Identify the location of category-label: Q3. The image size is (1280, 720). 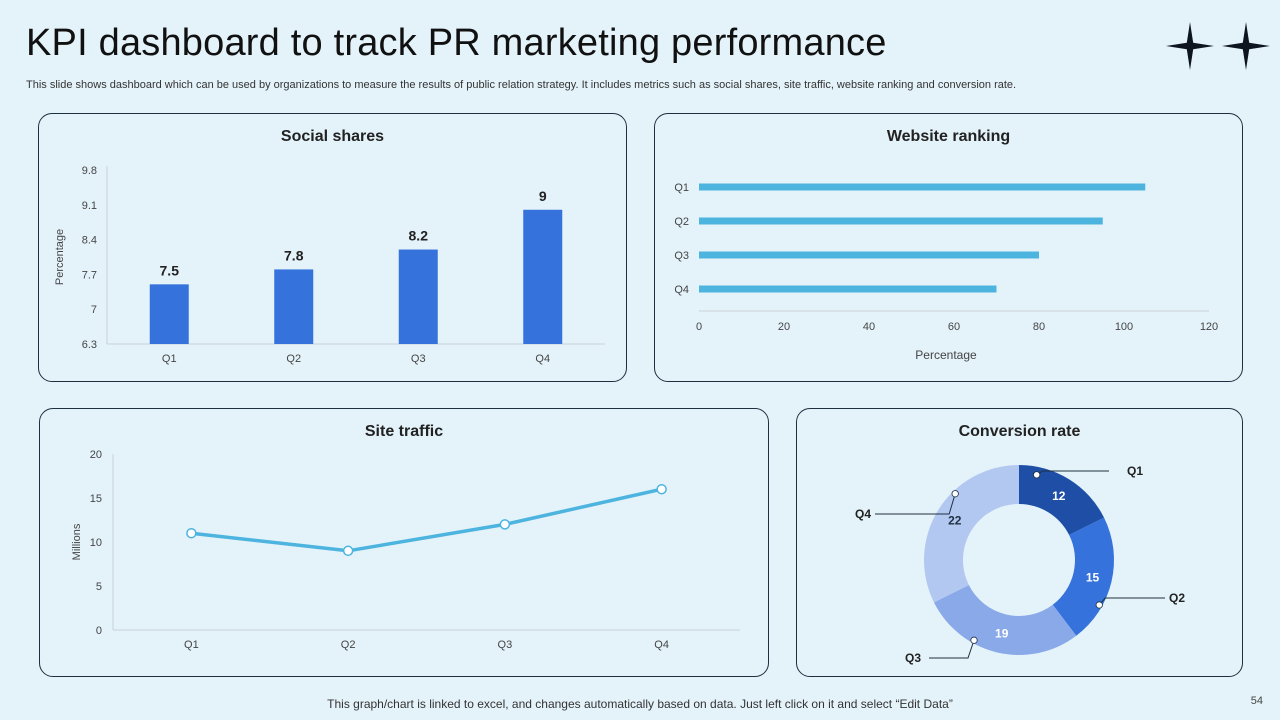
(913, 658).